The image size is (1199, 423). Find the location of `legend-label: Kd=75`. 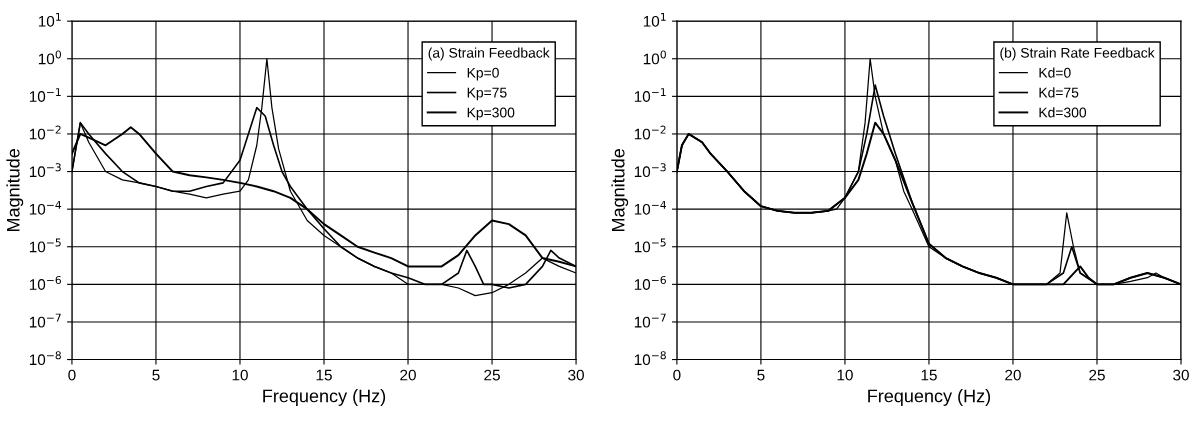

legend-label: Kd=75 is located at coordinates (1059, 92).